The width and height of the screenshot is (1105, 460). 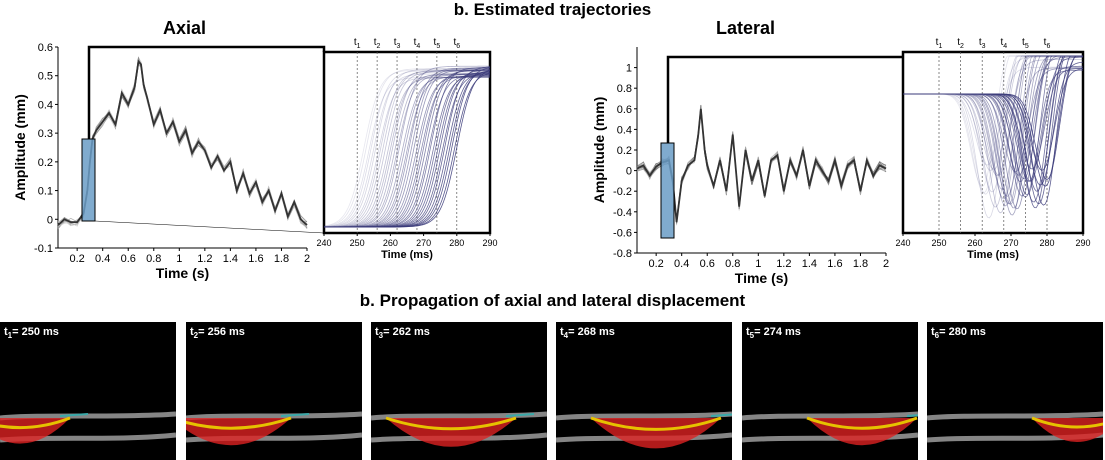 What do you see at coordinates (960, 43) in the screenshot?
I see `lateral-zoom-marker-label: t2` at bounding box center [960, 43].